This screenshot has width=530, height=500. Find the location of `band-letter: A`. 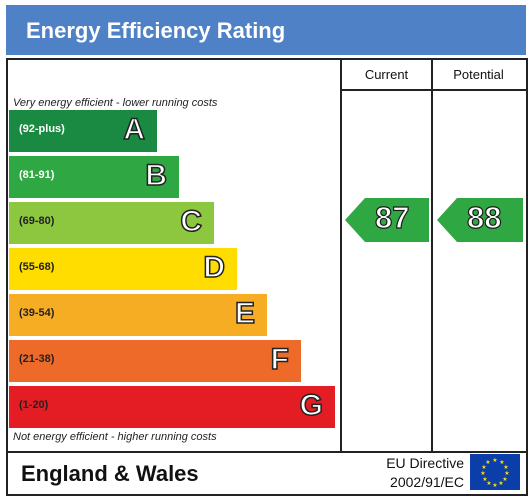

band-letter: A is located at coordinates (134, 129).